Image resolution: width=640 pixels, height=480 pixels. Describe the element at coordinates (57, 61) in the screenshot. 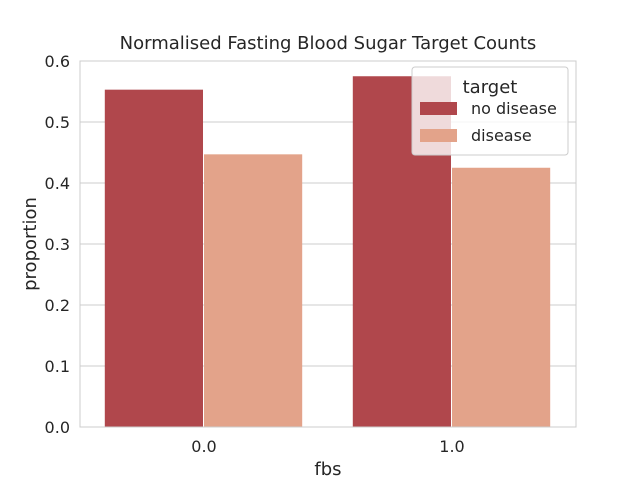

I see `y-tick-label: 0.6` at that location.